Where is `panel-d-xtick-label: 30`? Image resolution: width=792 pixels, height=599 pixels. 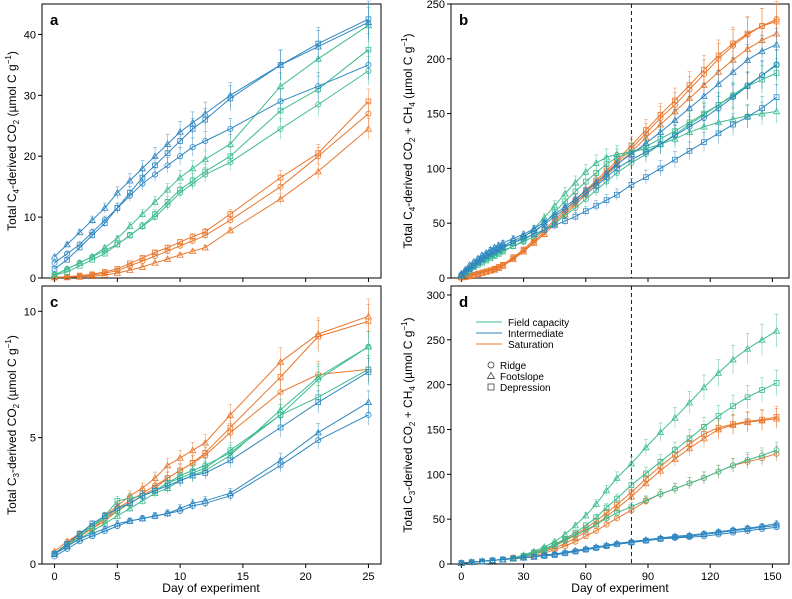 panel-d-xtick-label: 30 is located at coordinates (523, 577).